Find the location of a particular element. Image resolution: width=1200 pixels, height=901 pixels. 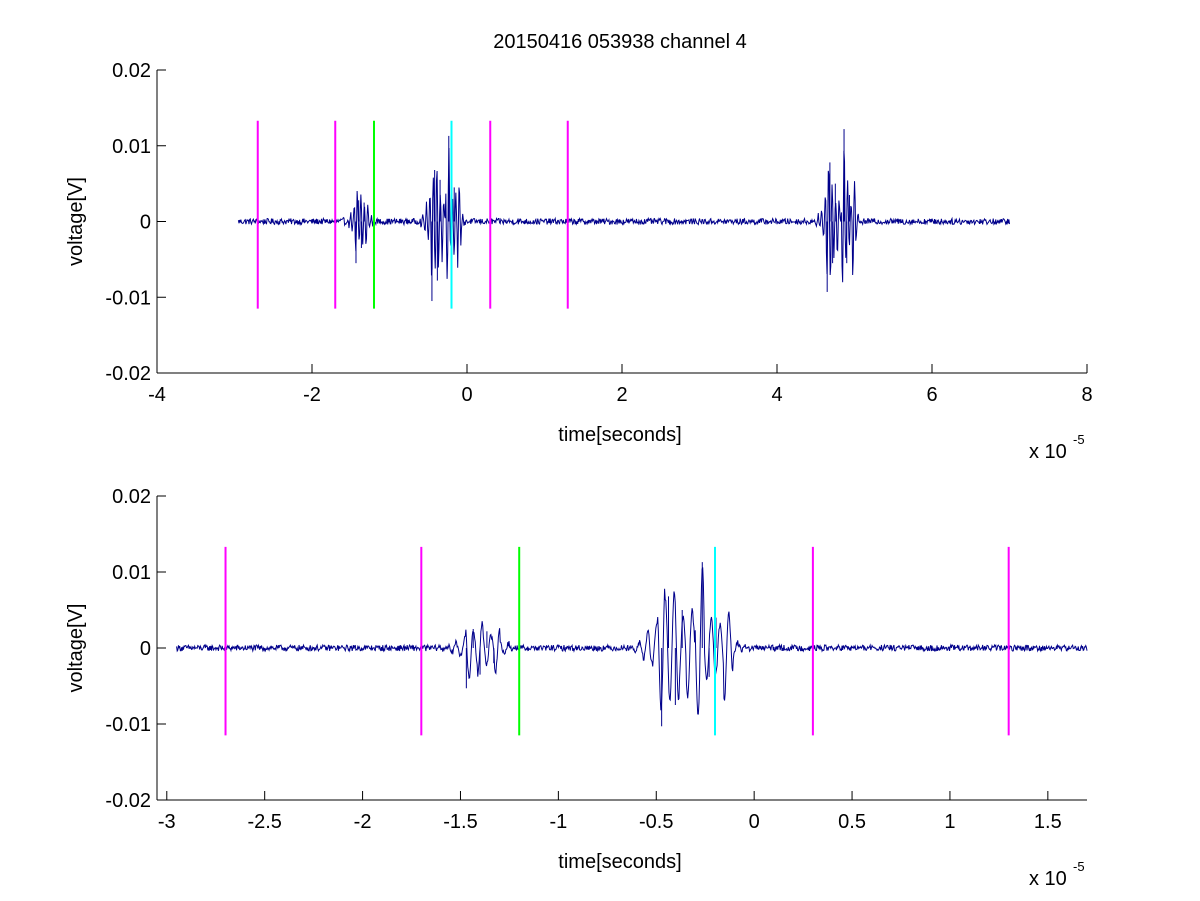

top-x-multiplier-exponent: -5 is located at coordinates (1079, 439).